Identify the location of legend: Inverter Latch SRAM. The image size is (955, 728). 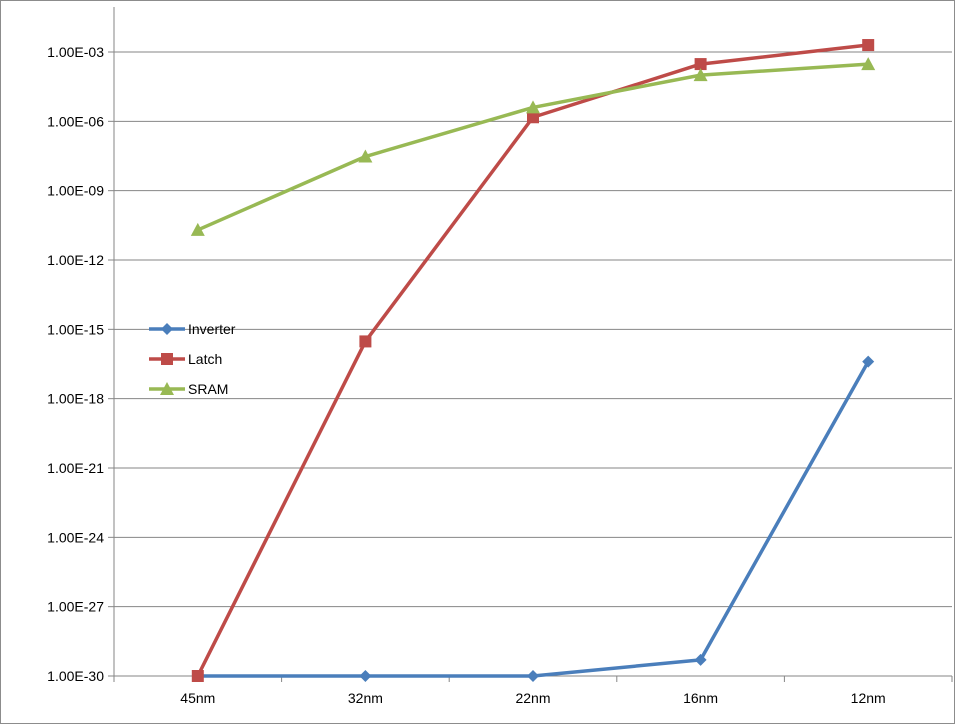
(192, 359).